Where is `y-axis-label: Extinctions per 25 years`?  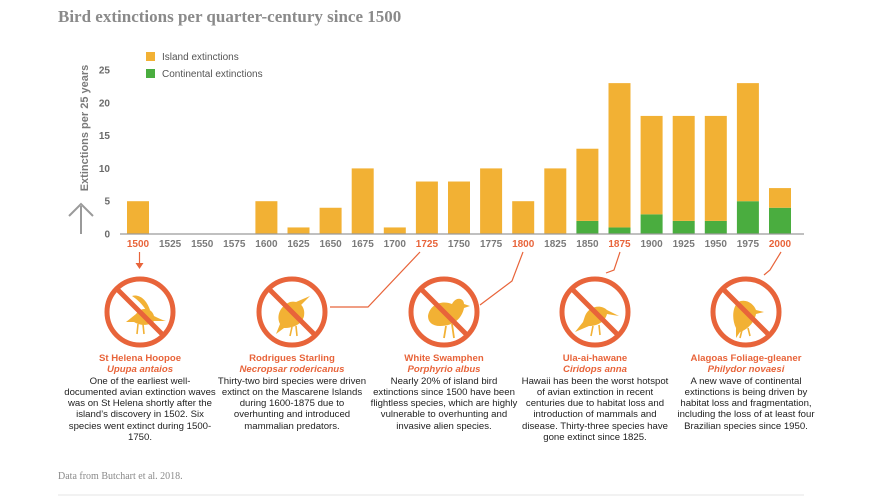
y-axis-label: Extinctions per 25 years is located at coordinates (85, 128).